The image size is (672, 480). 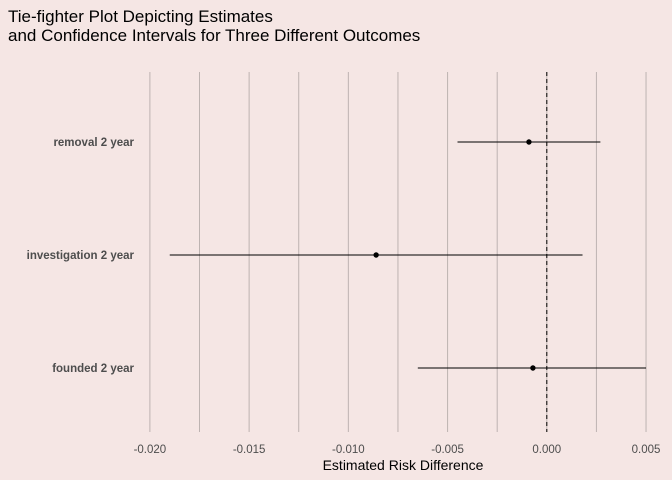 I want to click on x-tick-label-0: -0.020, so click(x=150, y=450).